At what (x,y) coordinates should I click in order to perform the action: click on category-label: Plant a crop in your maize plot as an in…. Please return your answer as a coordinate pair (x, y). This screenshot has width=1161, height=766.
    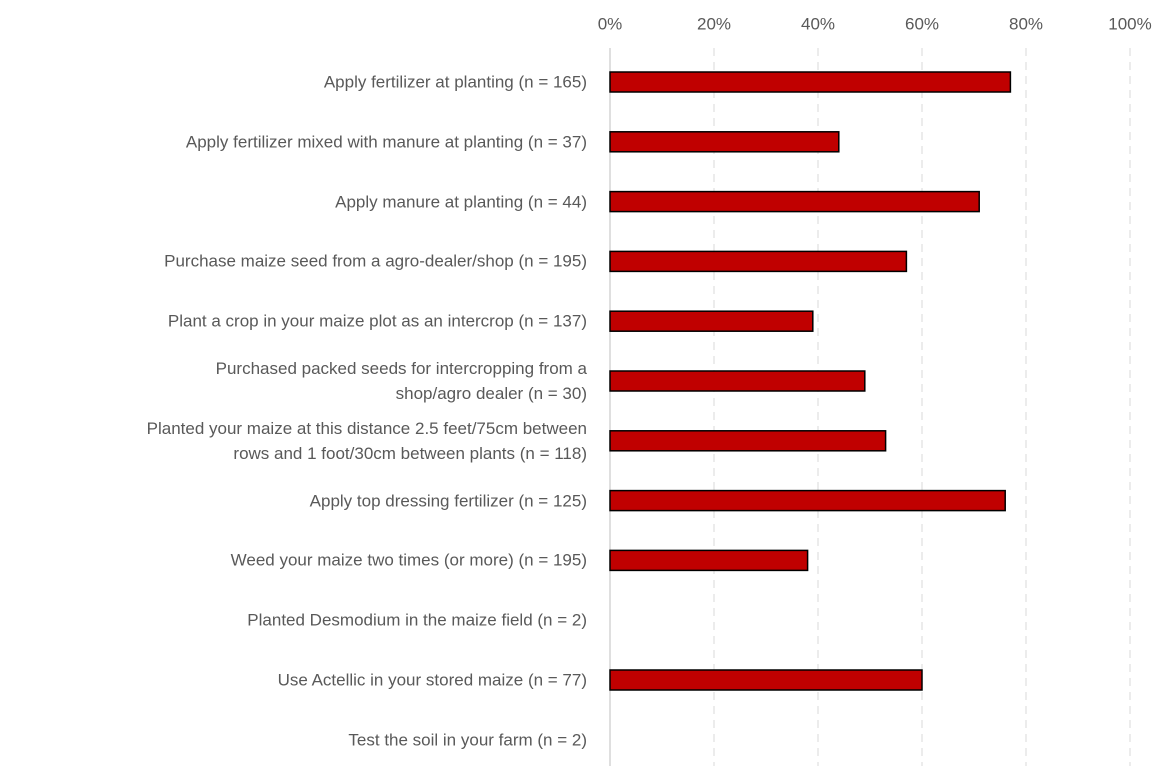
    Looking at the image, I should click on (377, 321).